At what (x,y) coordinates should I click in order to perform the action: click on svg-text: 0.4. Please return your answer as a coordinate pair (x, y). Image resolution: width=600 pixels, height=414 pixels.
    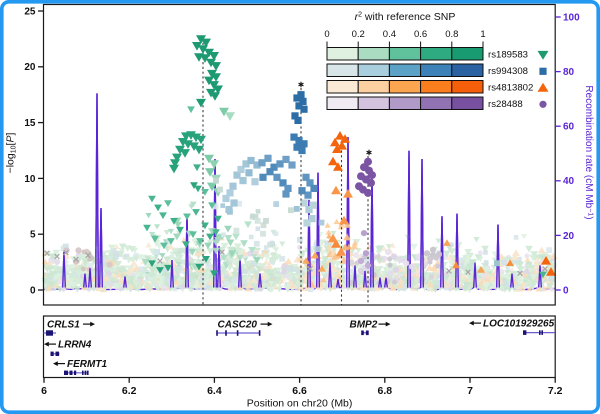
    Looking at the image, I should click on (389, 34).